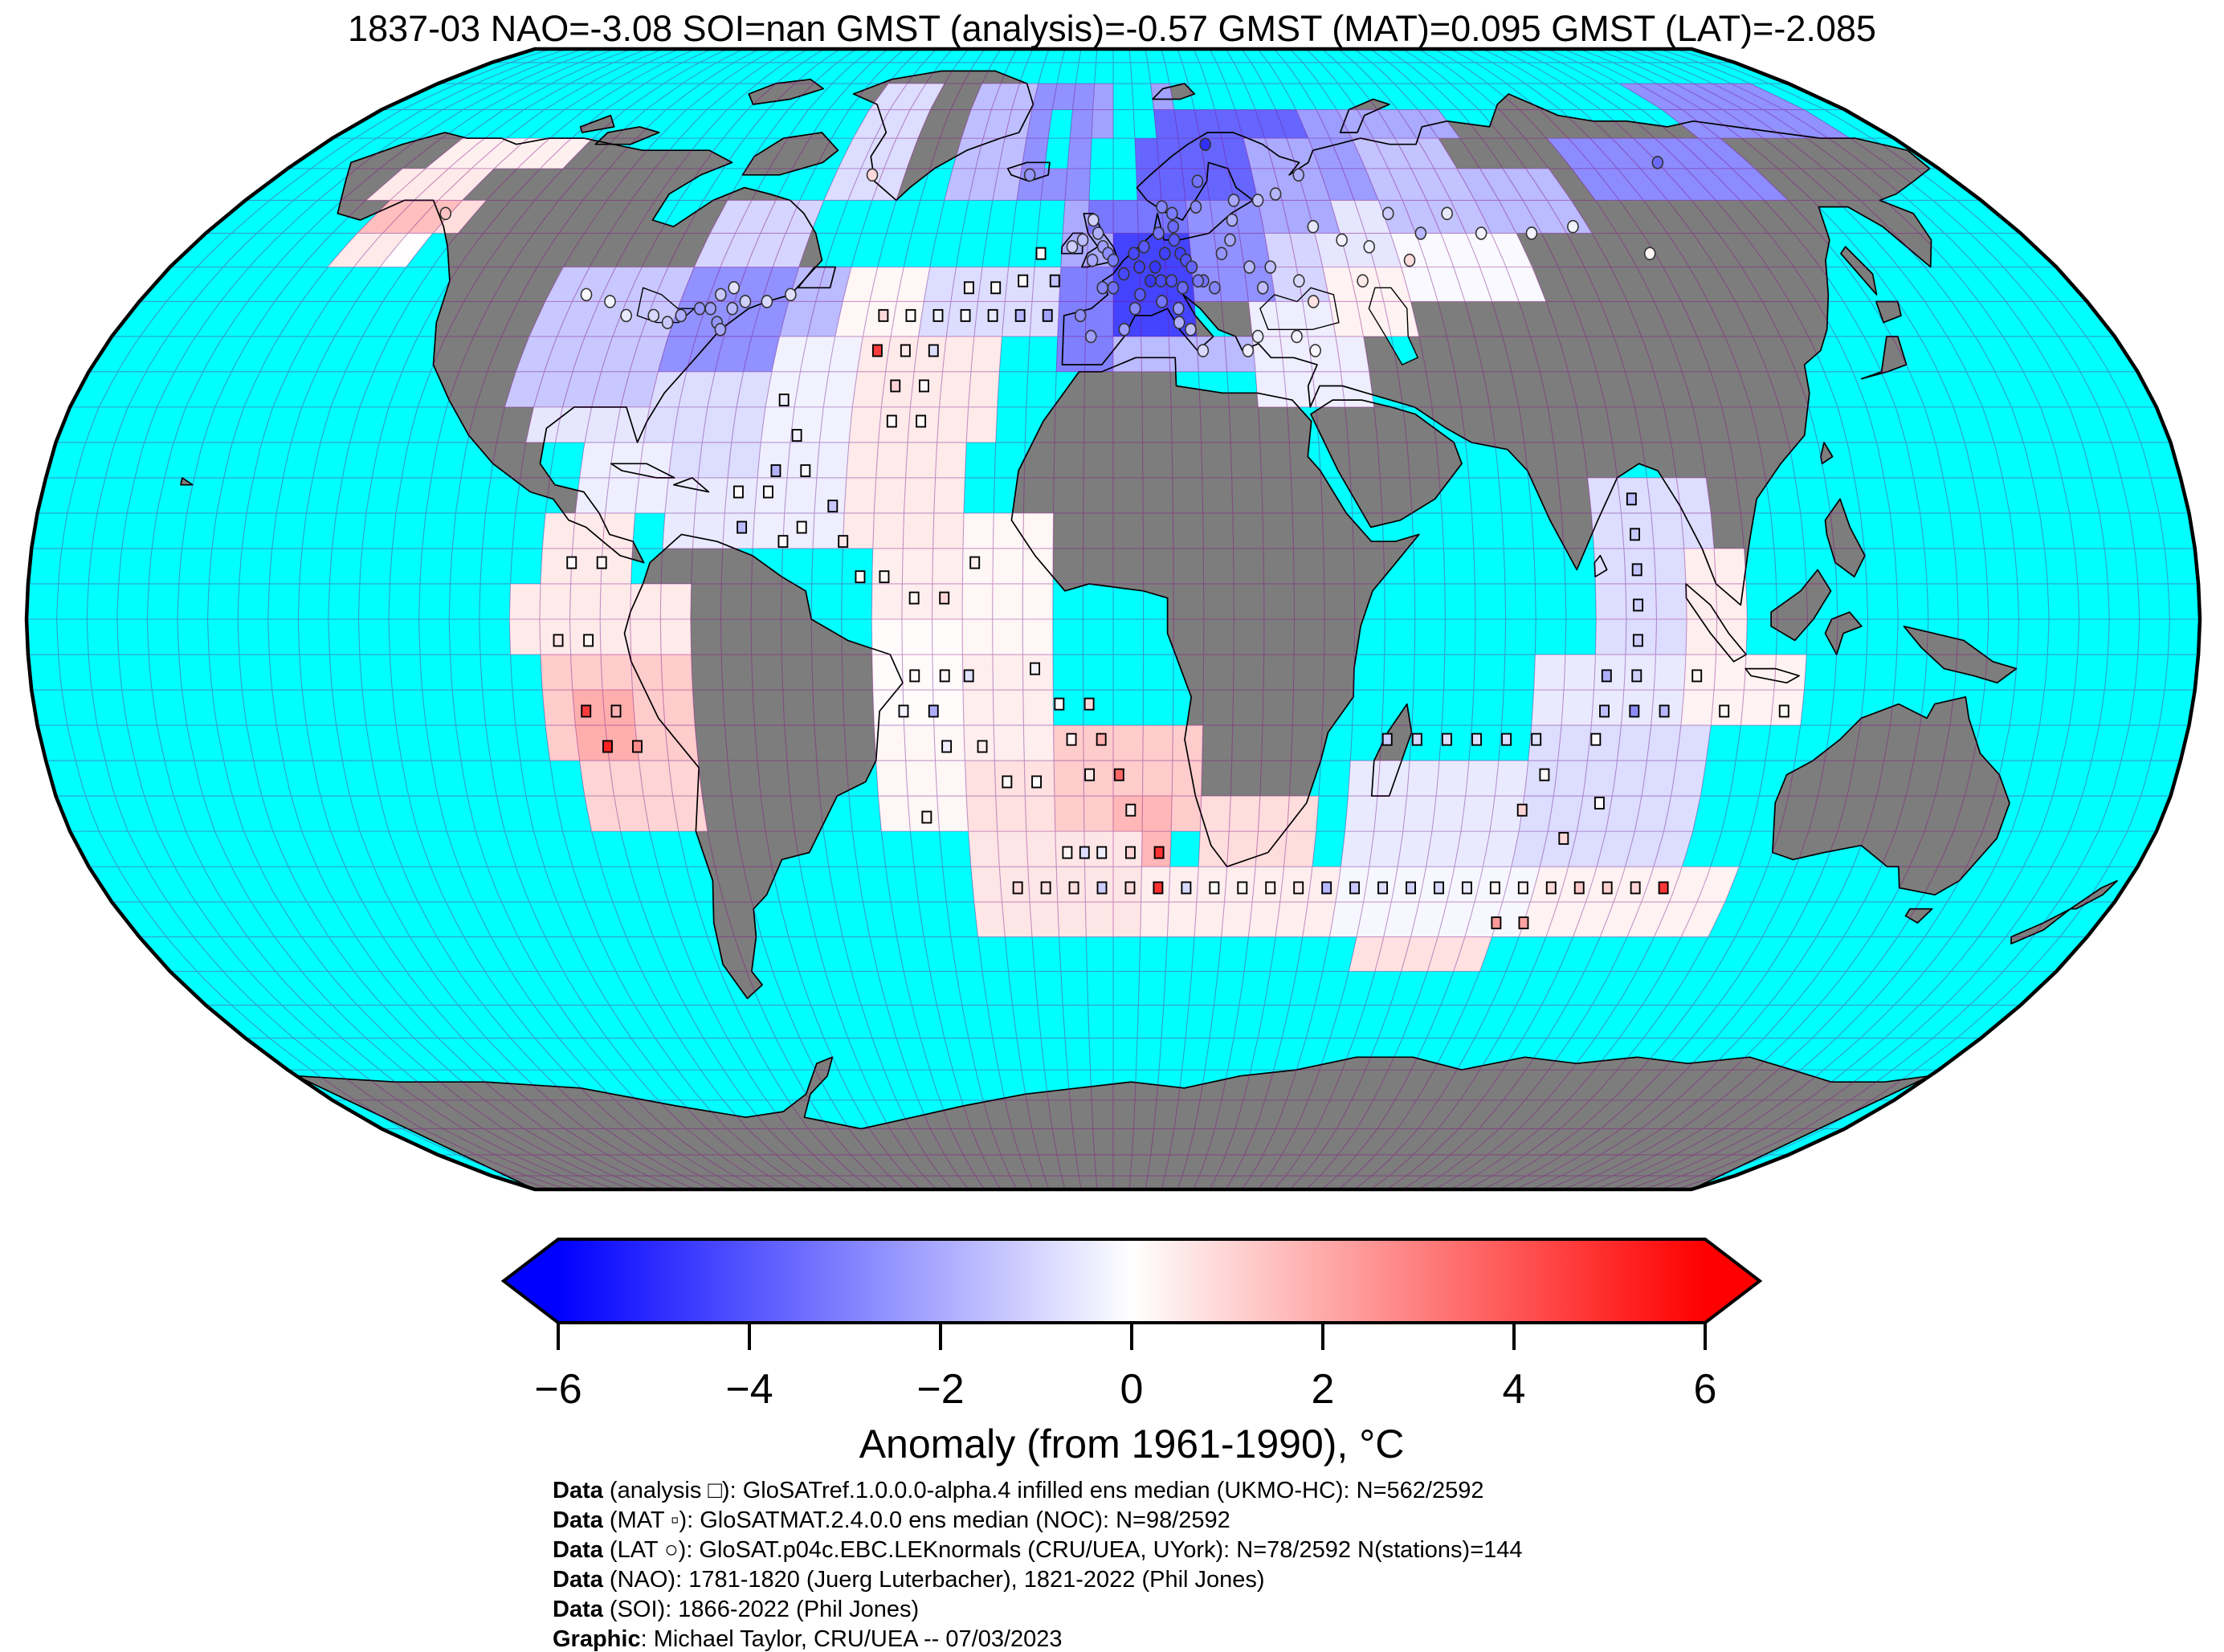 The width and height of the screenshot is (2224, 1652). I want to click on coastline-hokkaido, so click(1888, 312).